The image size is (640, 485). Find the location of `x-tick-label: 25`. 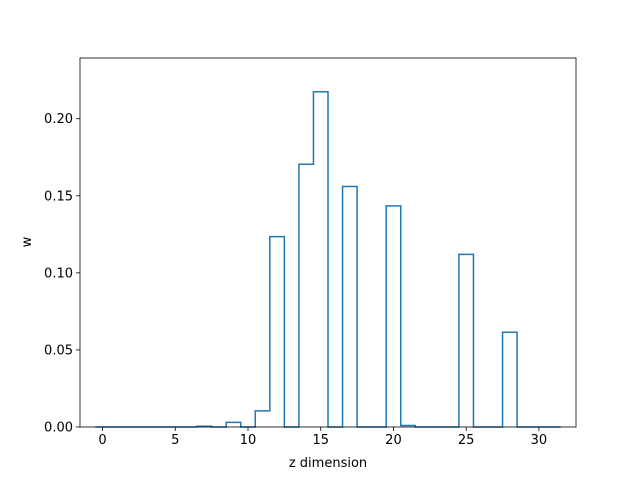

x-tick-label: 25 is located at coordinates (466, 440).